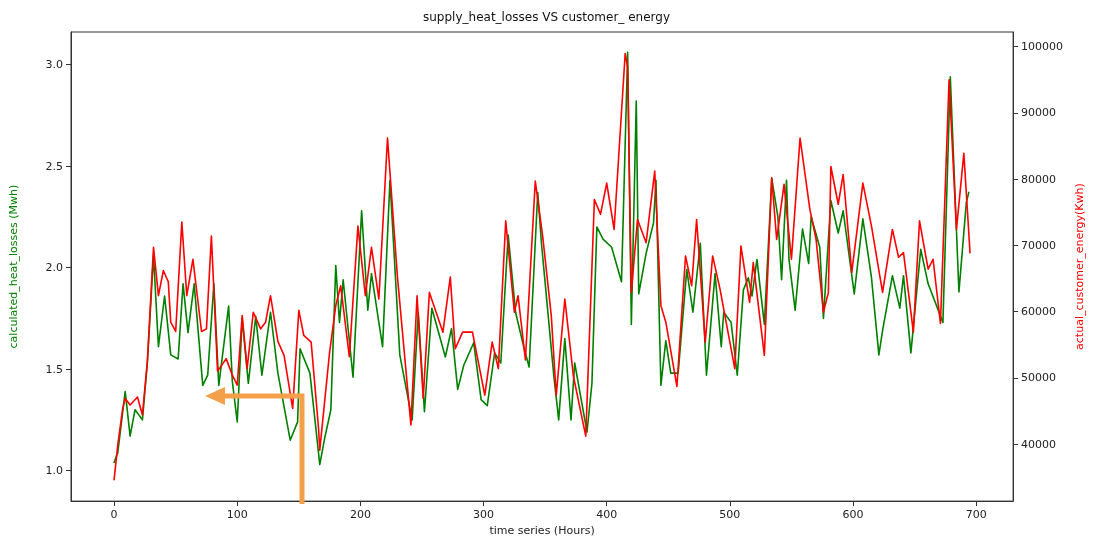  I want to click on y-tick-label: 1.0, so click(54, 471).